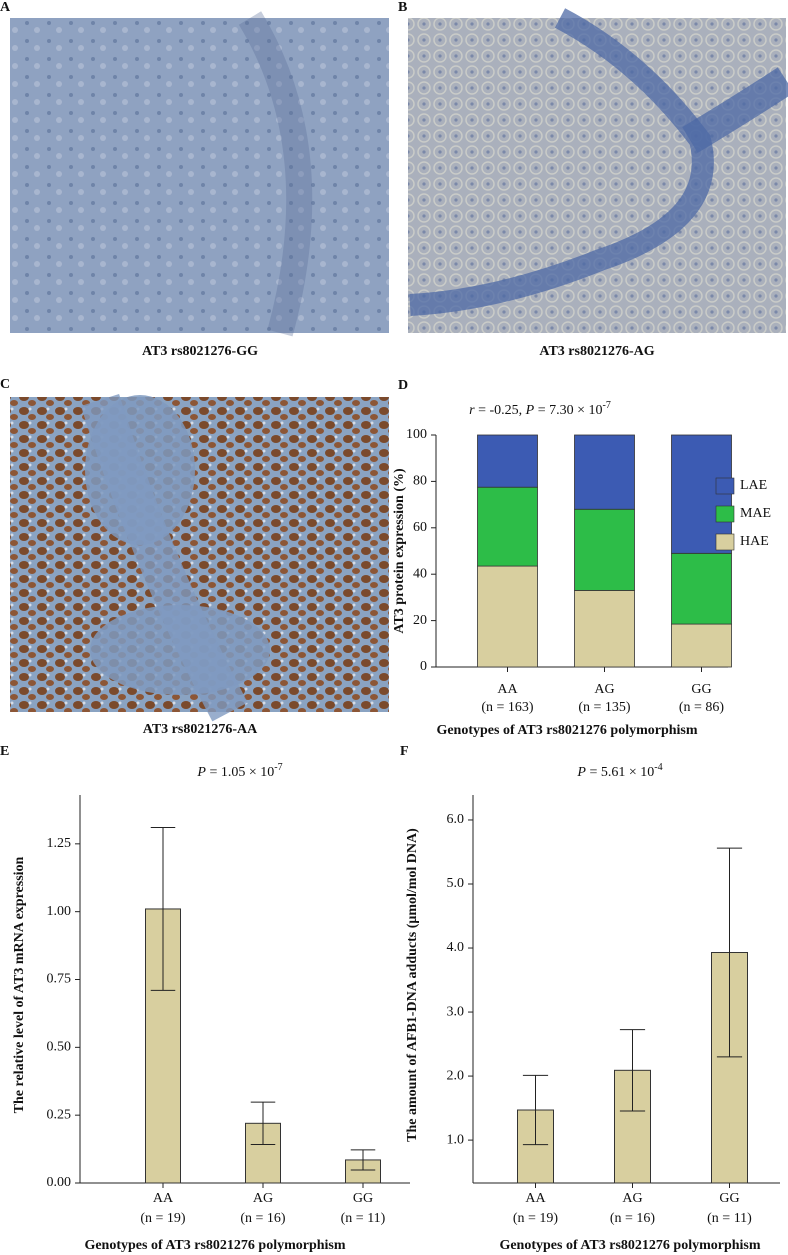 The image size is (788, 1255). I want to click on panel-label: E, so click(4, 751).